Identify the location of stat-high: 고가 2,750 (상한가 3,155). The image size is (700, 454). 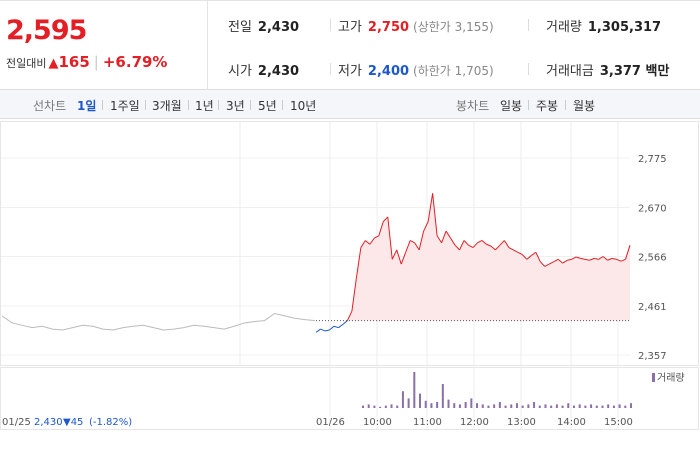
(416, 25).